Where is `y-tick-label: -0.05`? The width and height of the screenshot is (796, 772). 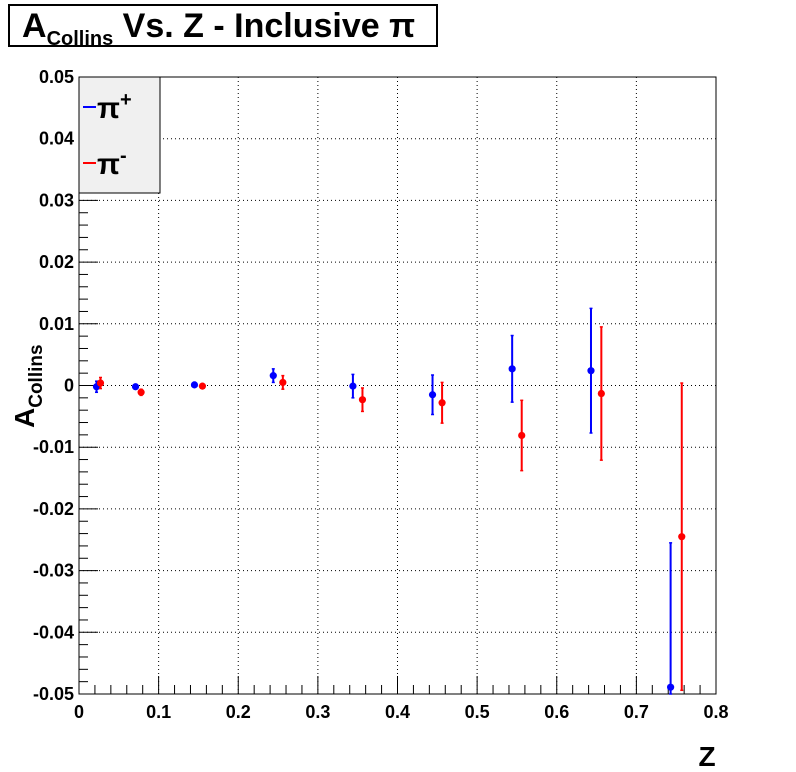 y-tick-label: -0.05 is located at coordinates (53, 694).